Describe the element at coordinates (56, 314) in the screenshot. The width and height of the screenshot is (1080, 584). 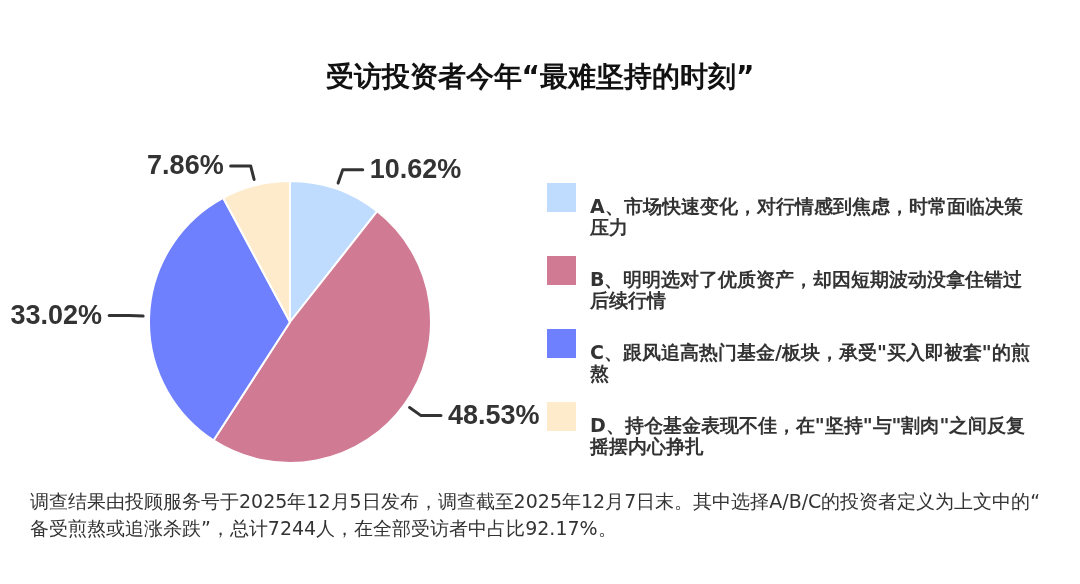
I see `data-label: 33.02%` at that location.